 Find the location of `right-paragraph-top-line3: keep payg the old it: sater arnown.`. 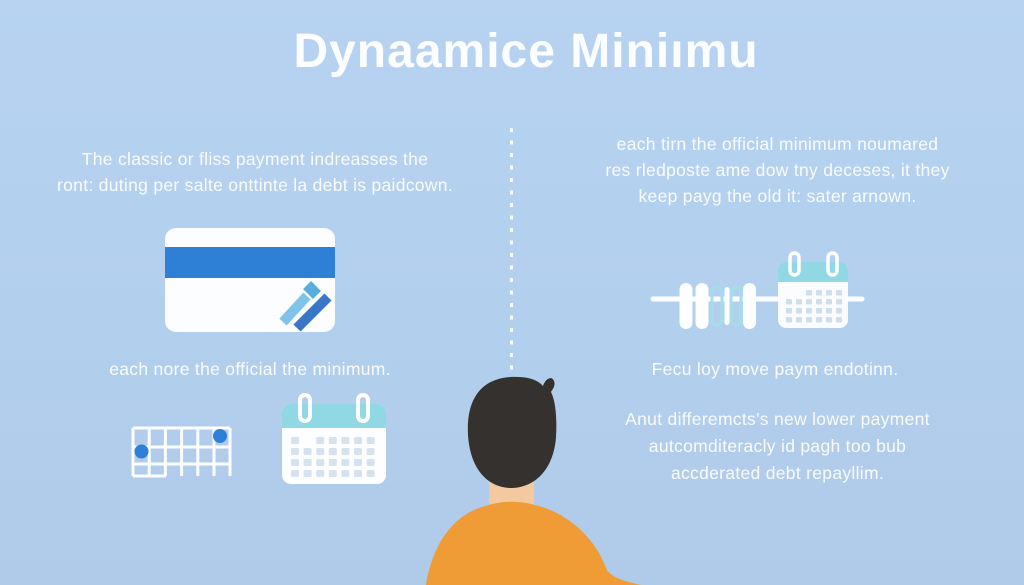

right-paragraph-top-line3: keep payg the old it: sater arnown. is located at coordinates (777, 196).